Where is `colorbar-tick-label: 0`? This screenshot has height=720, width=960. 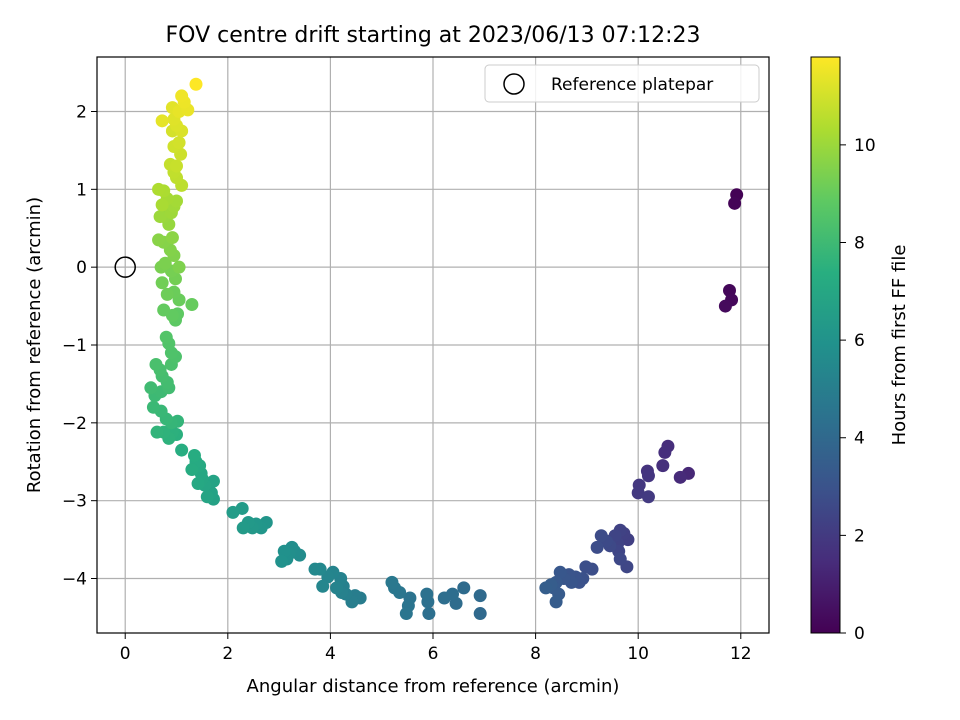
colorbar-tick-label: 0 is located at coordinates (859, 634).